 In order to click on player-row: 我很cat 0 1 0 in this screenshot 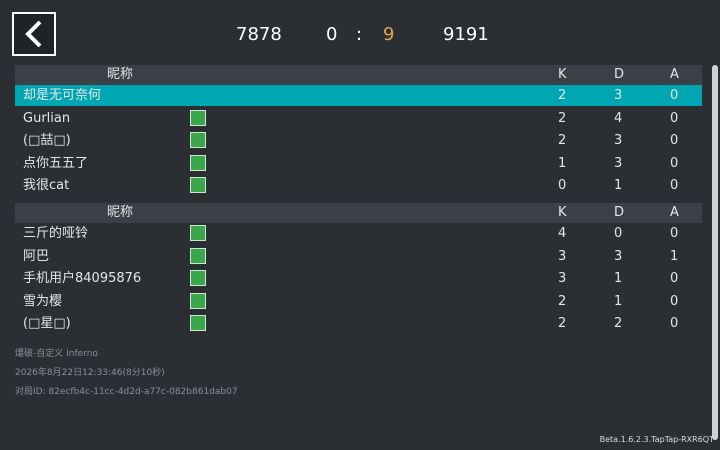, I will do `click(358, 185)`.